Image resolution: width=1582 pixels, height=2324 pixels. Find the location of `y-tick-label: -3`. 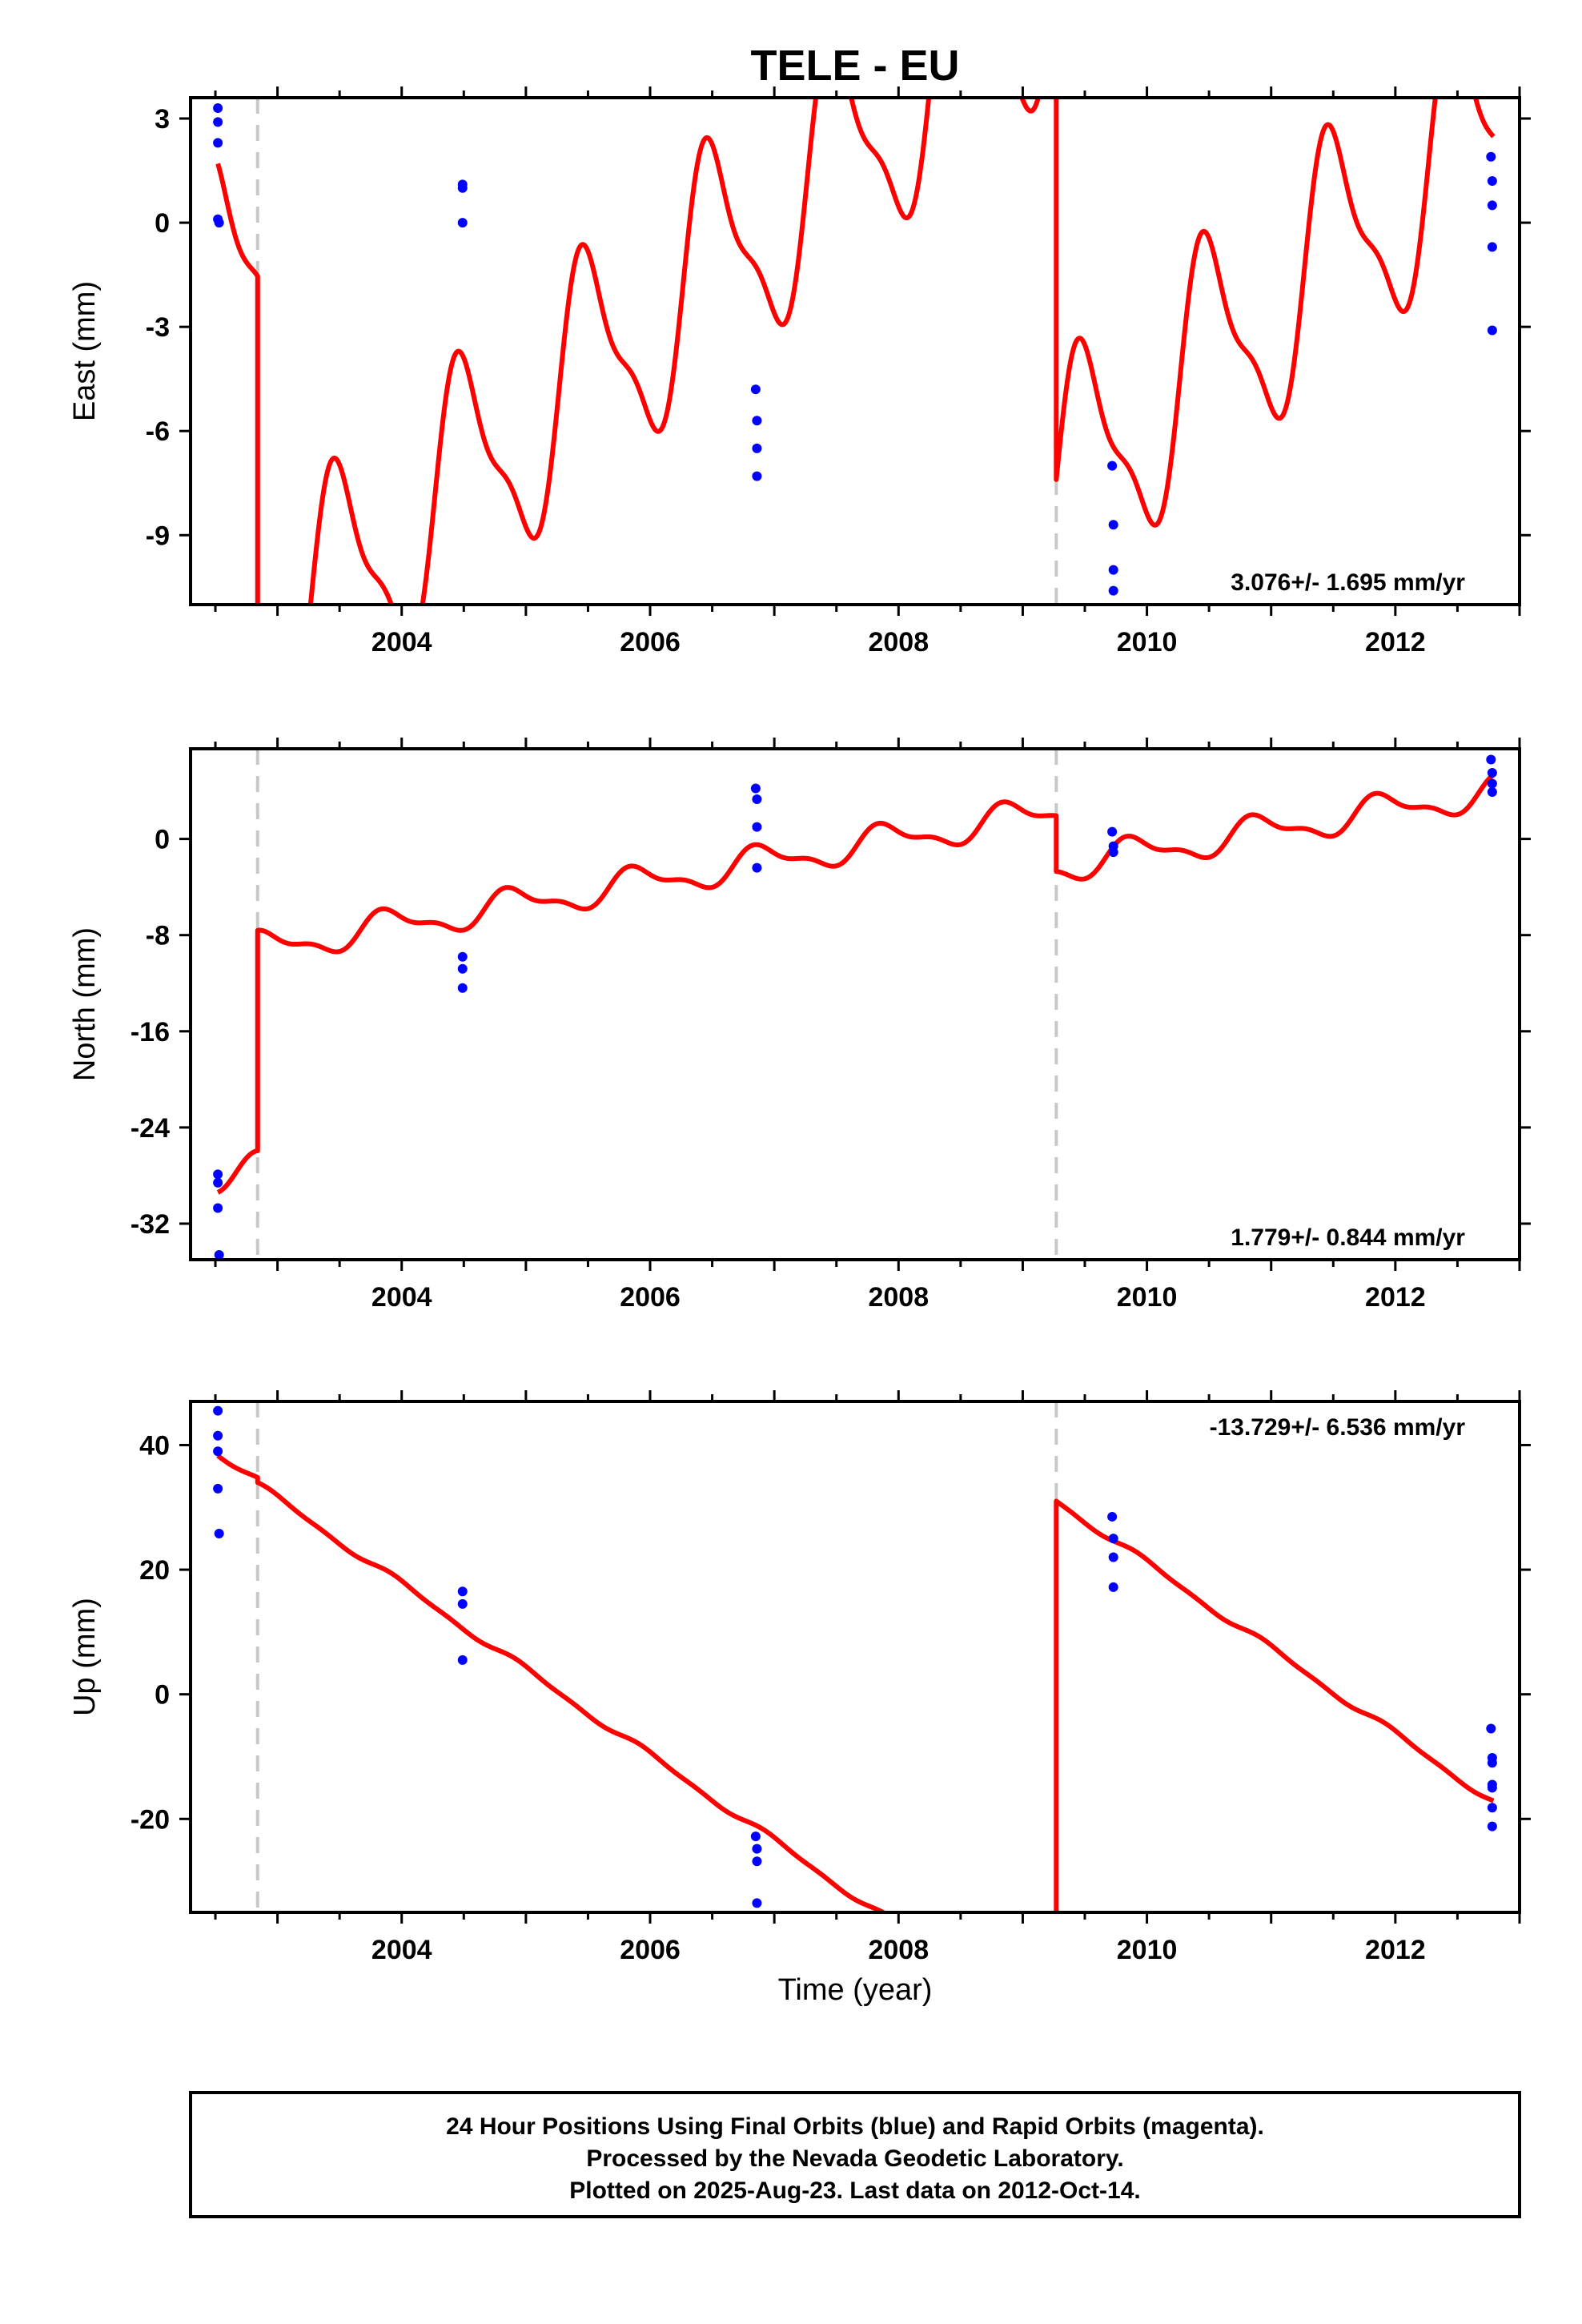

y-tick-label: -3 is located at coordinates (158, 327).